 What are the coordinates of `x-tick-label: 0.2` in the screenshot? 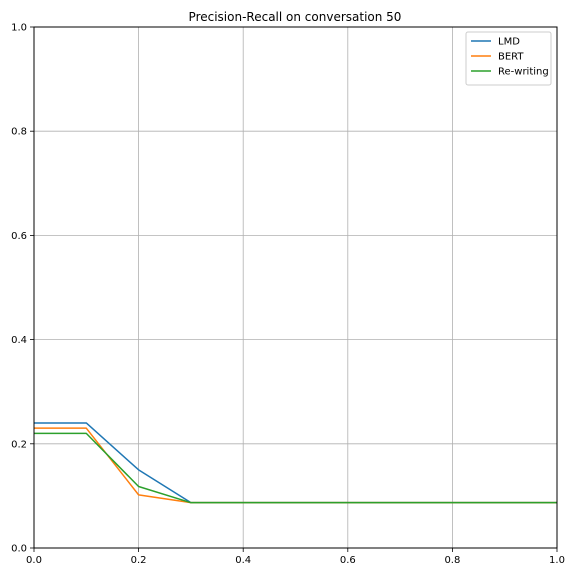 It's located at (139, 560).